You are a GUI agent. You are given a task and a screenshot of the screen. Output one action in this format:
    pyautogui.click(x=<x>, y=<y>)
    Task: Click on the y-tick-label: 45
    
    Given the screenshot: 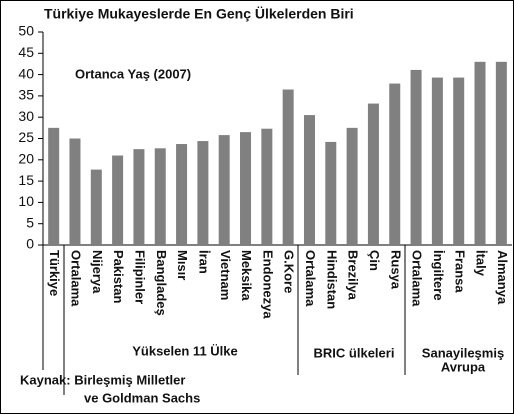 What is the action you would take?
    pyautogui.click(x=26, y=52)
    